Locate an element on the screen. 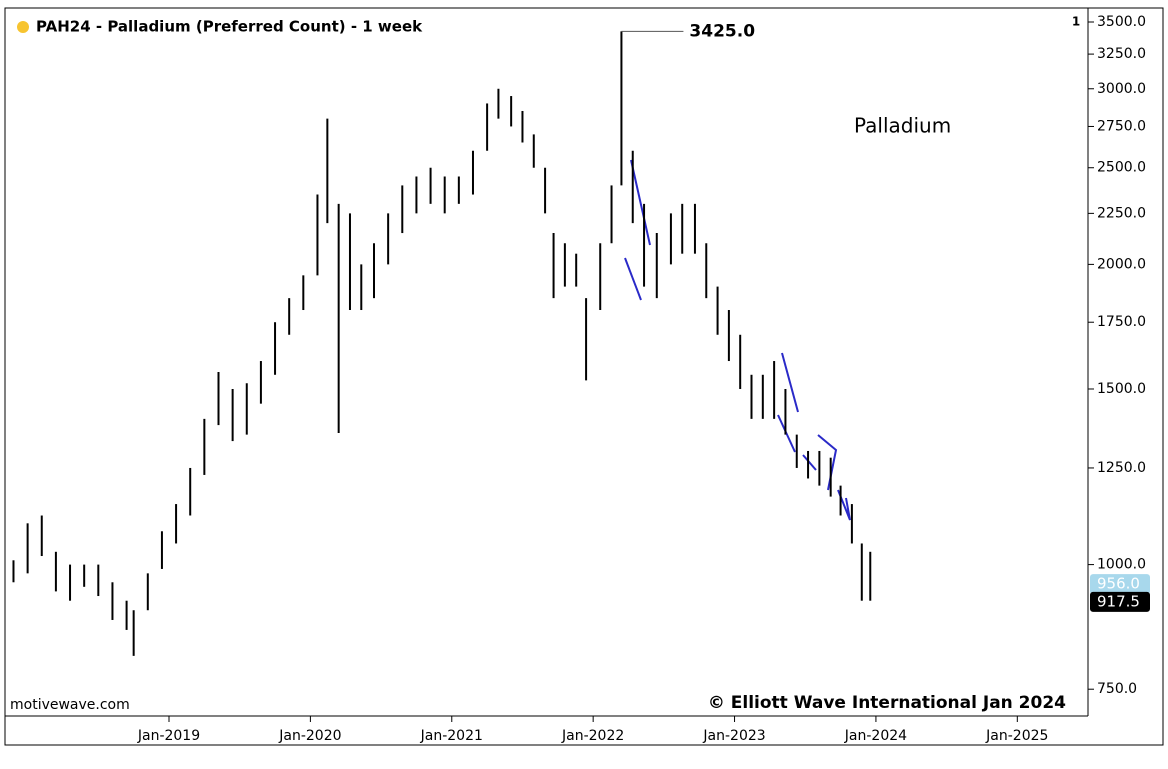 This screenshot has width=1168, height=769. y-tick-label: 2000.0 is located at coordinates (1121, 264).